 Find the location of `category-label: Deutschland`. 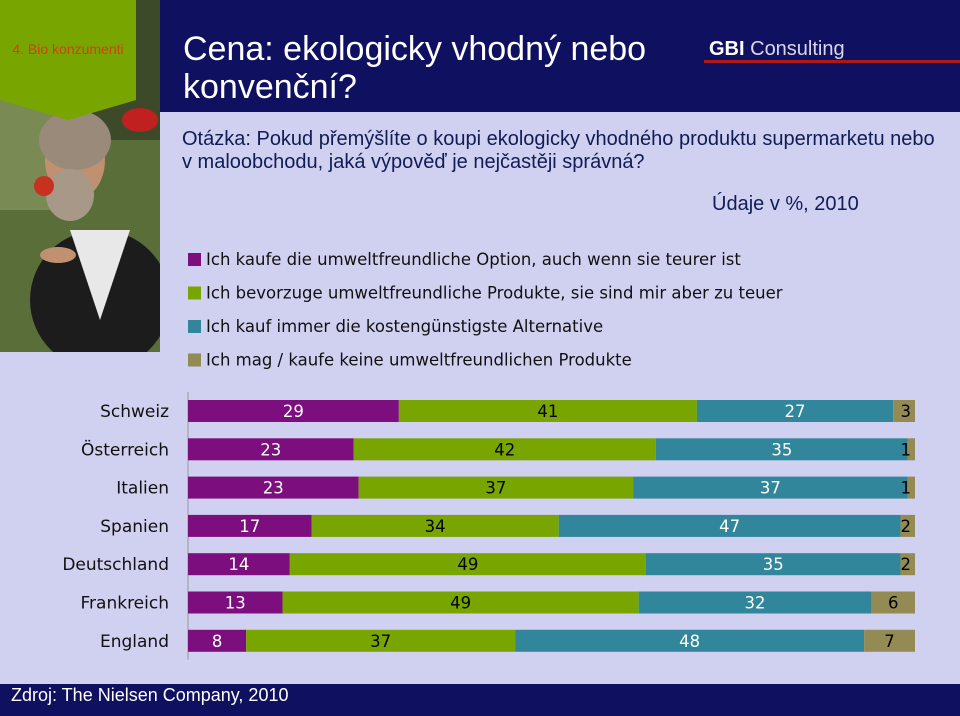

category-label: Deutschland is located at coordinates (115, 565).